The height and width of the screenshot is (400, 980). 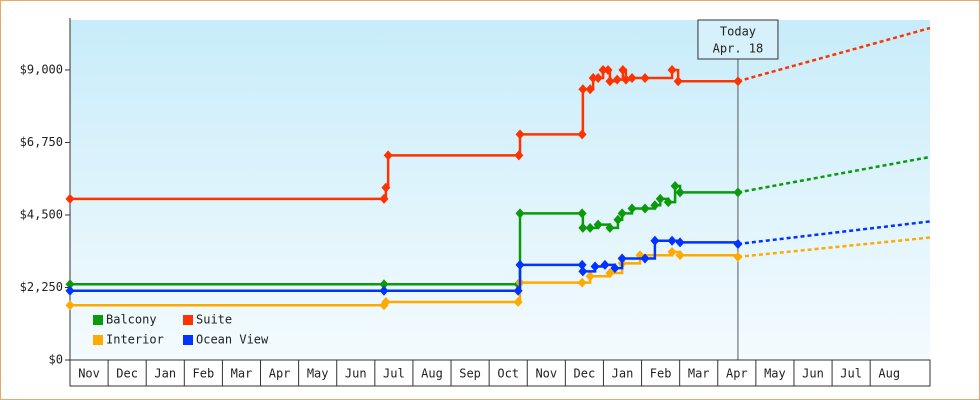 I want to click on legend-label: Balcony, so click(x=131, y=320).